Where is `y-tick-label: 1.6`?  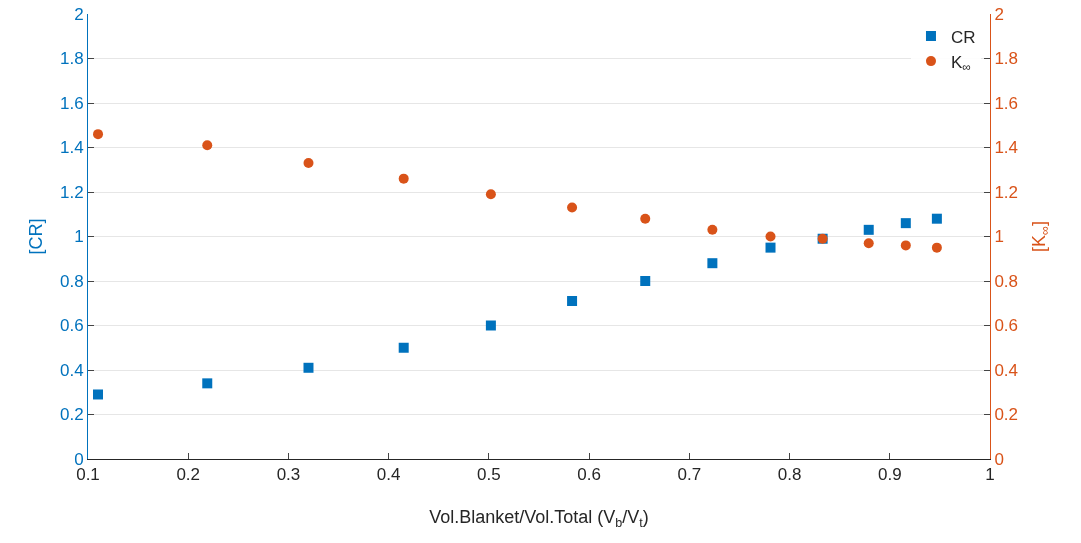
y-tick-label: 1.6 is located at coordinates (71, 103).